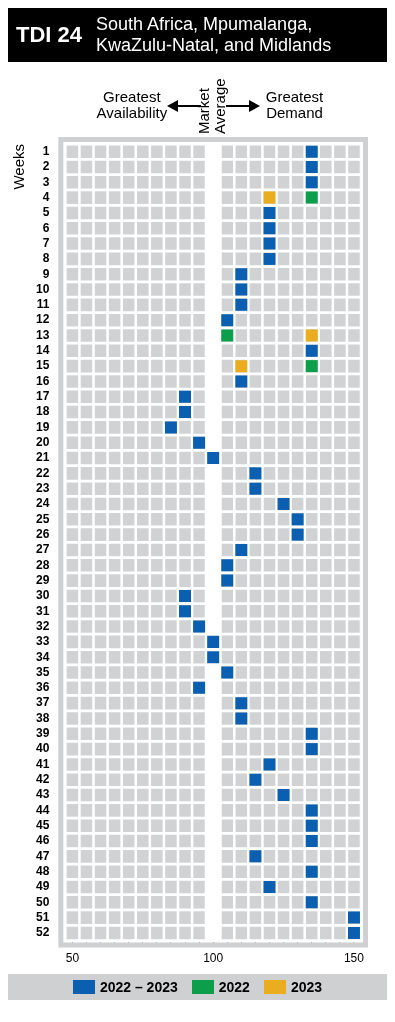  What do you see at coordinates (46, 227) in the screenshot?
I see `y-tick-label: 6` at bounding box center [46, 227].